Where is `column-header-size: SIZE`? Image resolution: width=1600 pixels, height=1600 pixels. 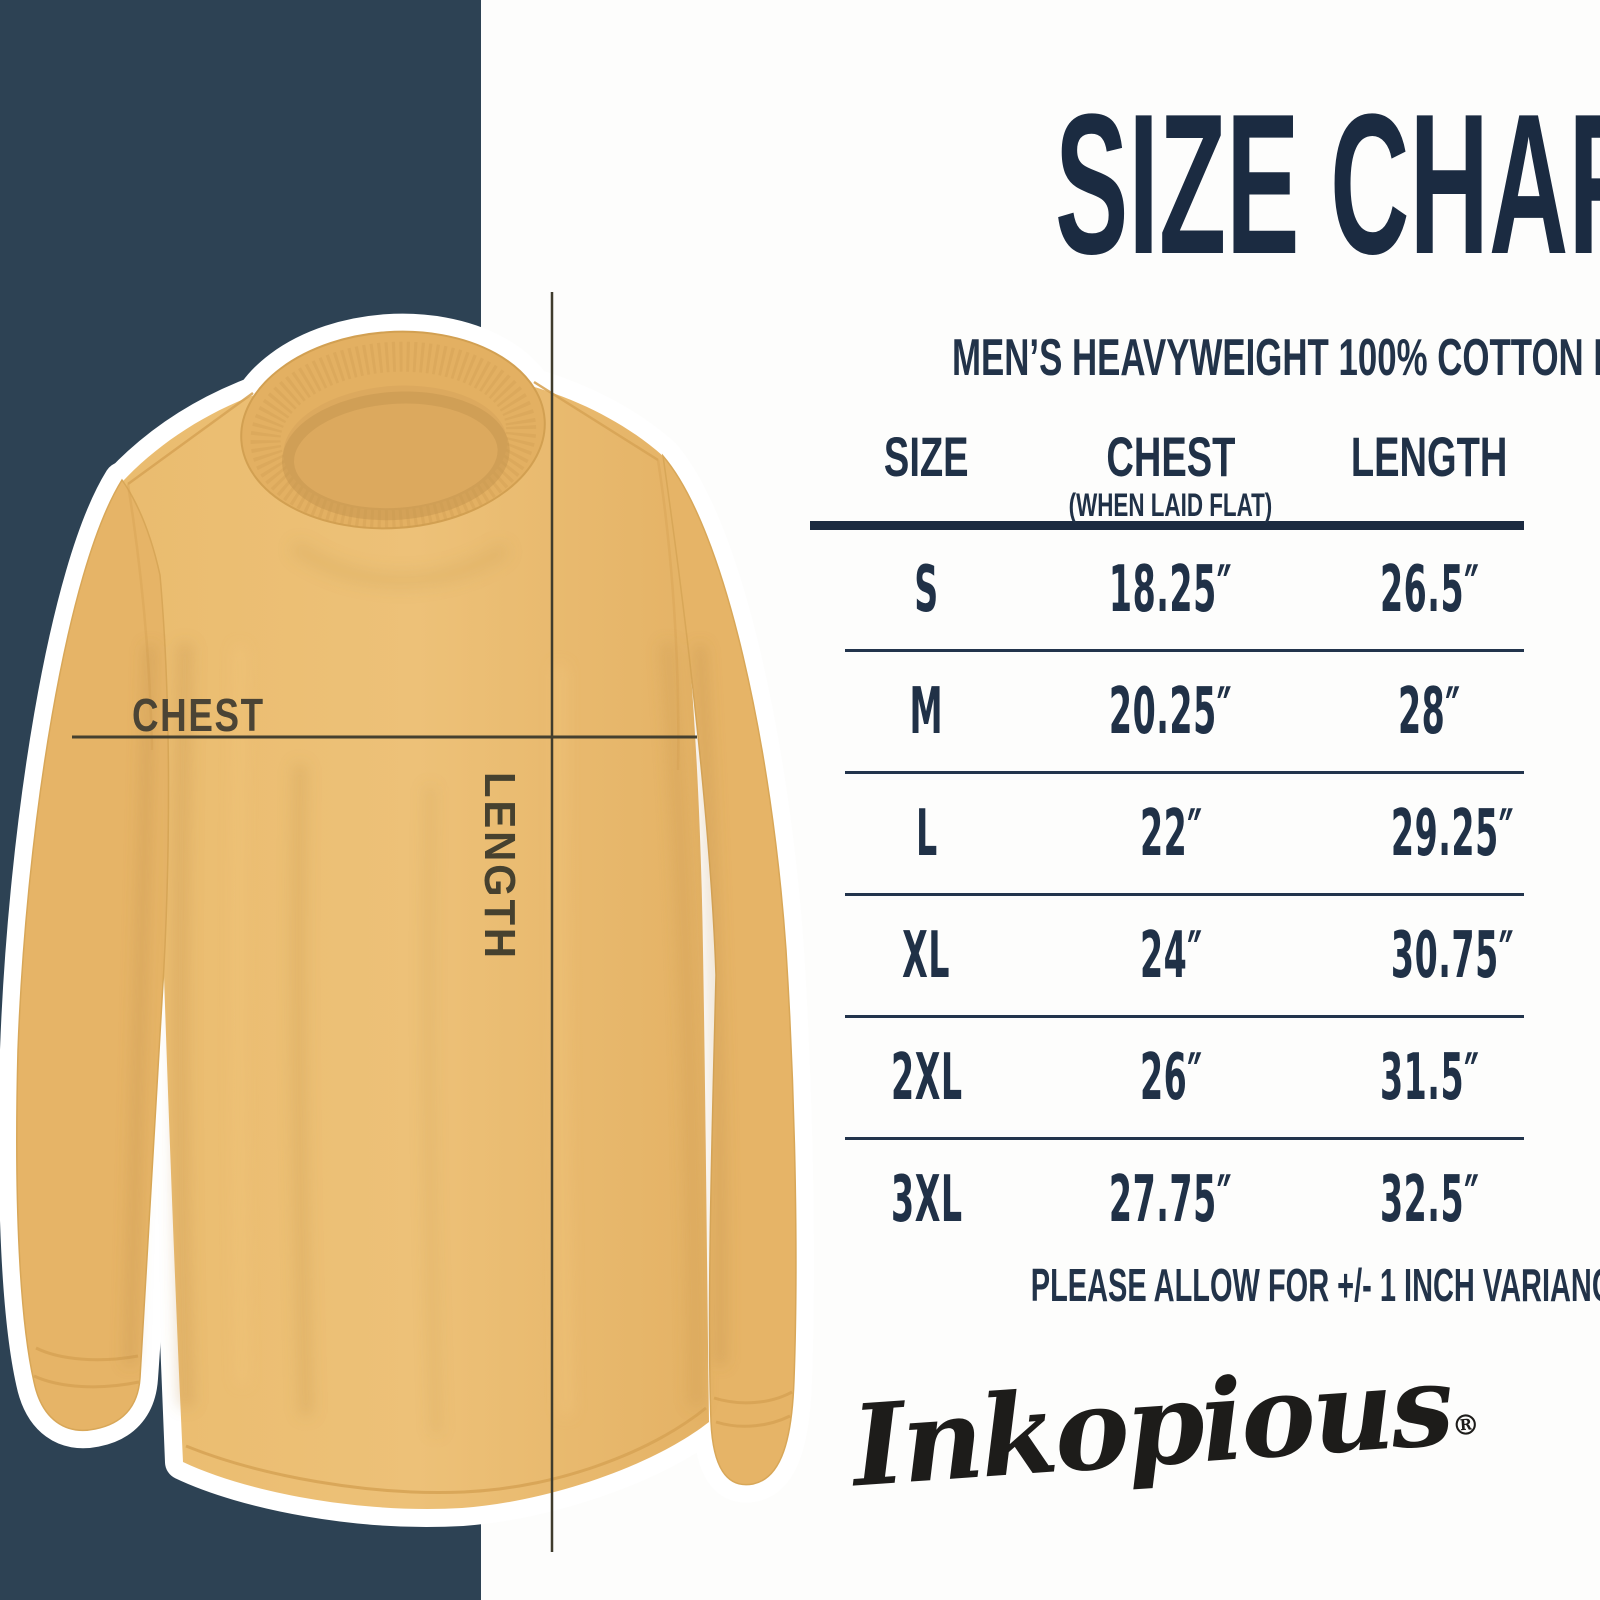
column-header-size: SIZE is located at coordinates (926, 456).